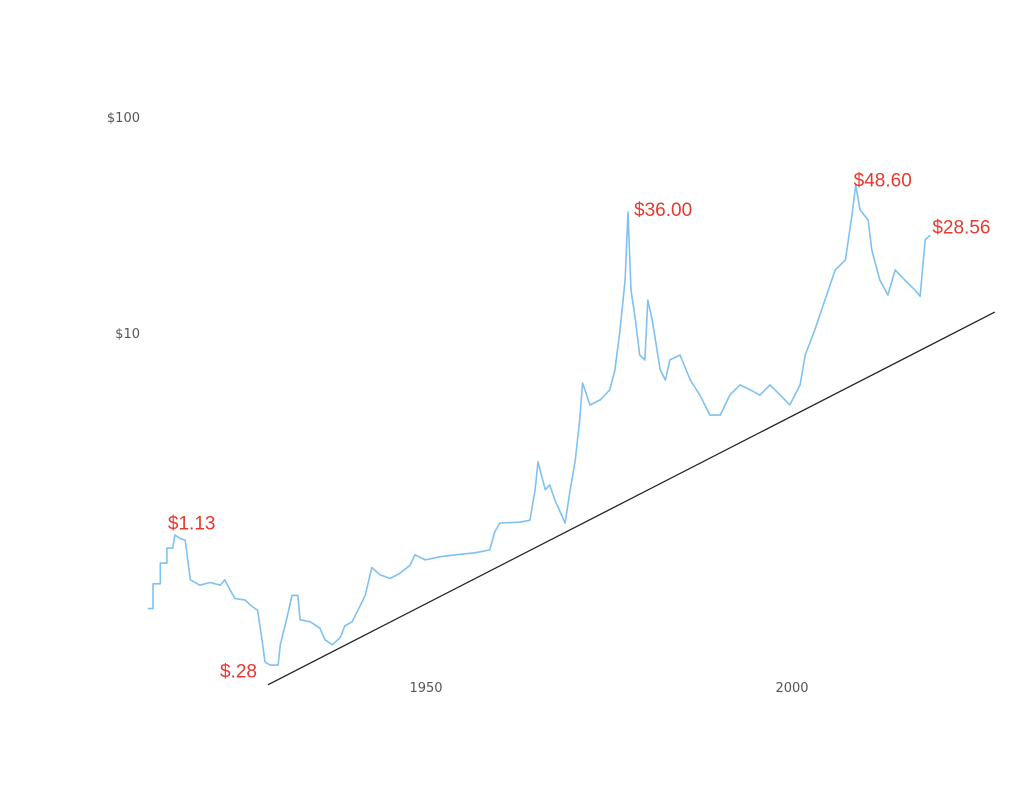  Describe the element at coordinates (791, 688) in the screenshot. I see `x-tick-label: 2000` at that location.